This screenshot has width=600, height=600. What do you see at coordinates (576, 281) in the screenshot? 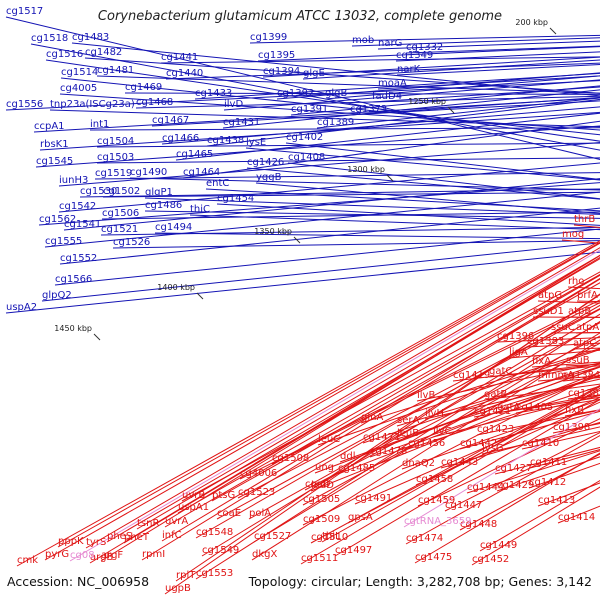
I see `gene-label: rho` at bounding box center [576, 281].